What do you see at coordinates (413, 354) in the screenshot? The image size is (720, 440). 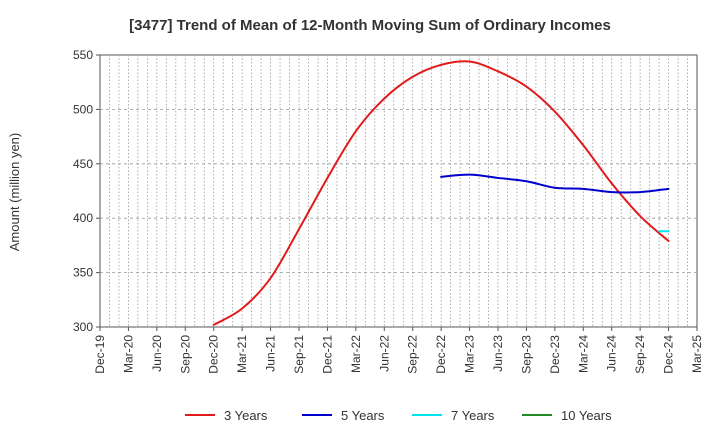 I see `x-tick-label: Sep-22` at bounding box center [413, 354].